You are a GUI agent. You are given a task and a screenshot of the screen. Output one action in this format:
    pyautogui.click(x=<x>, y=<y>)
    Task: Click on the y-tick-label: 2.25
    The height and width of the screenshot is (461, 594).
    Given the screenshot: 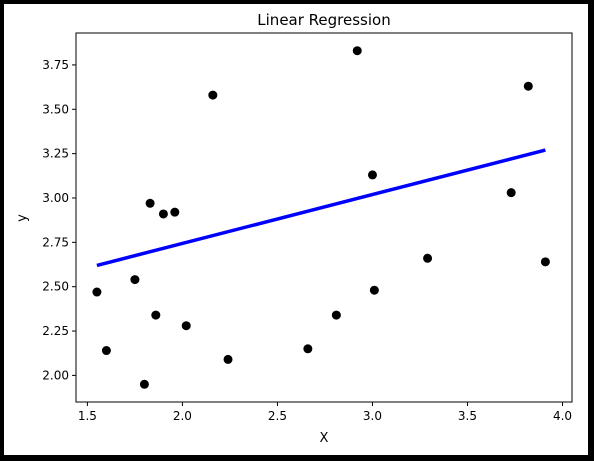 What is the action you would take?
    pyautogui.click(x=55, y=331)
    